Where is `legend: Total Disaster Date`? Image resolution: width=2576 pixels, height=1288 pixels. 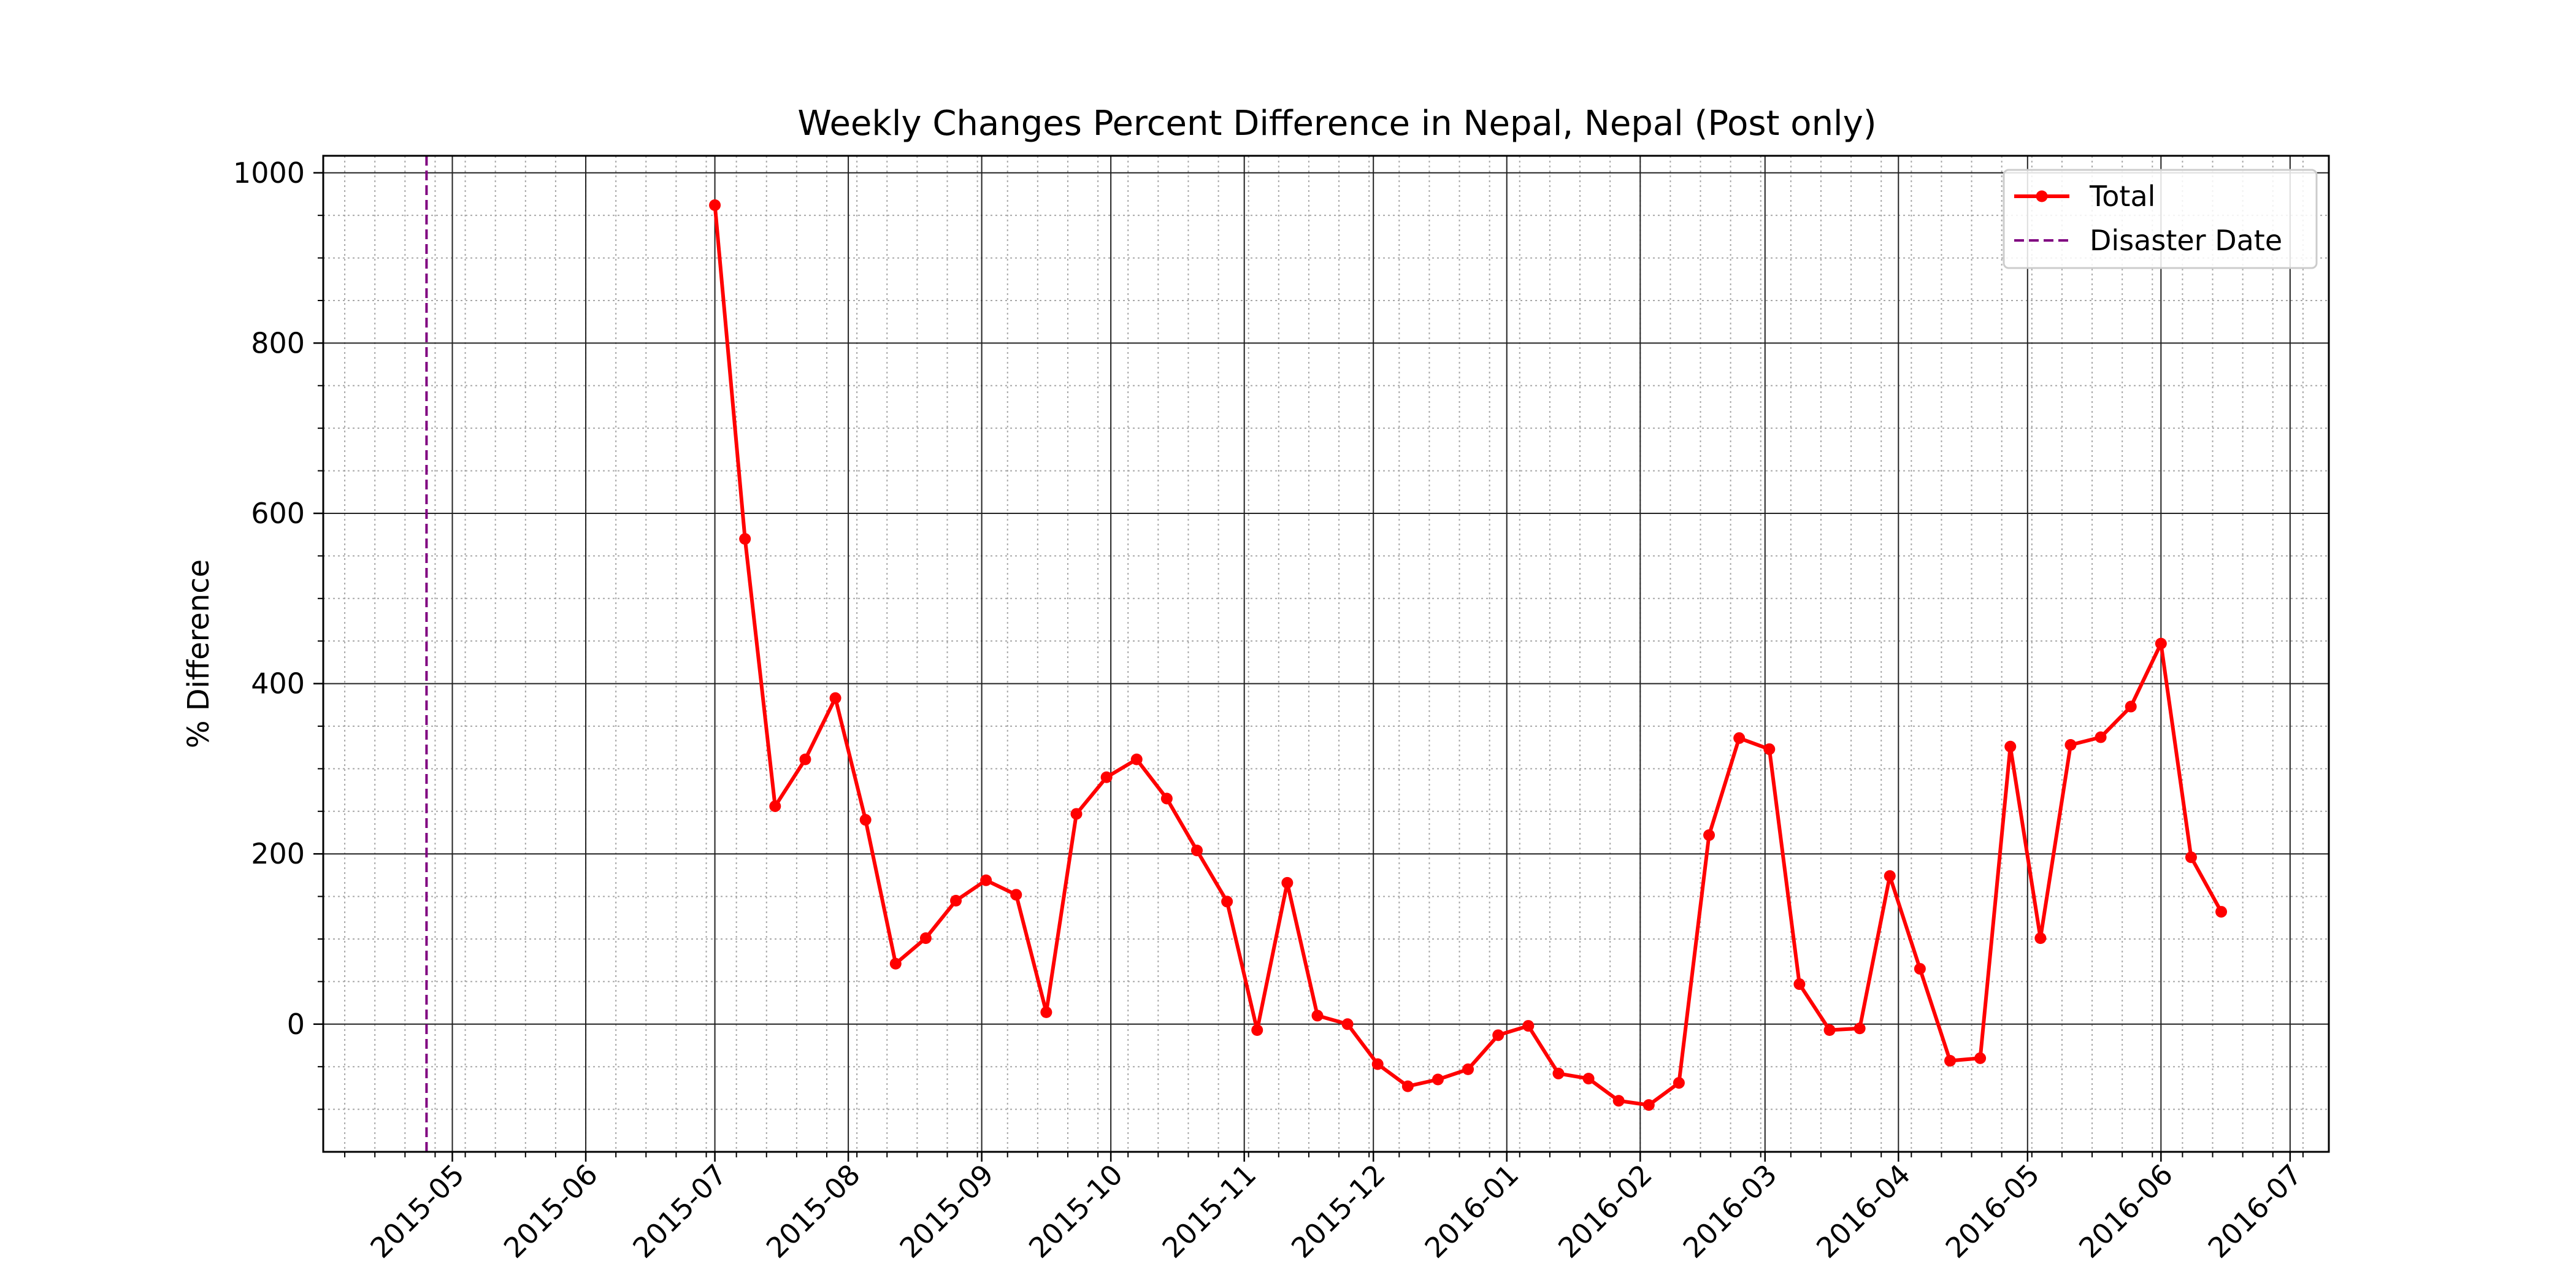
legend: Total Disaster Date is located at coordinates (2160, 219).